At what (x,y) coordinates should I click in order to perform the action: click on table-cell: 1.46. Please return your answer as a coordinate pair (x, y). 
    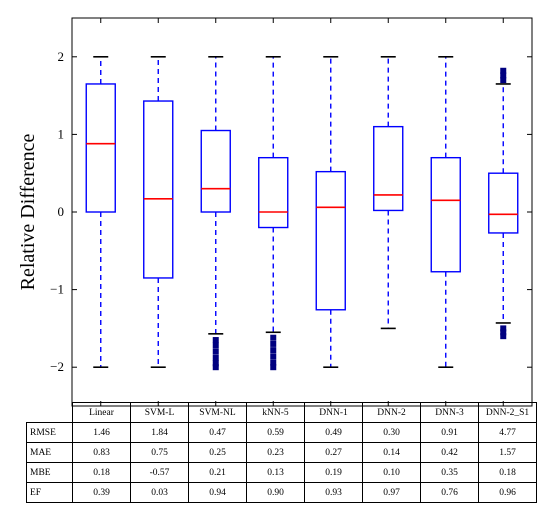
    Looking at the image, I should click on (101, 432).